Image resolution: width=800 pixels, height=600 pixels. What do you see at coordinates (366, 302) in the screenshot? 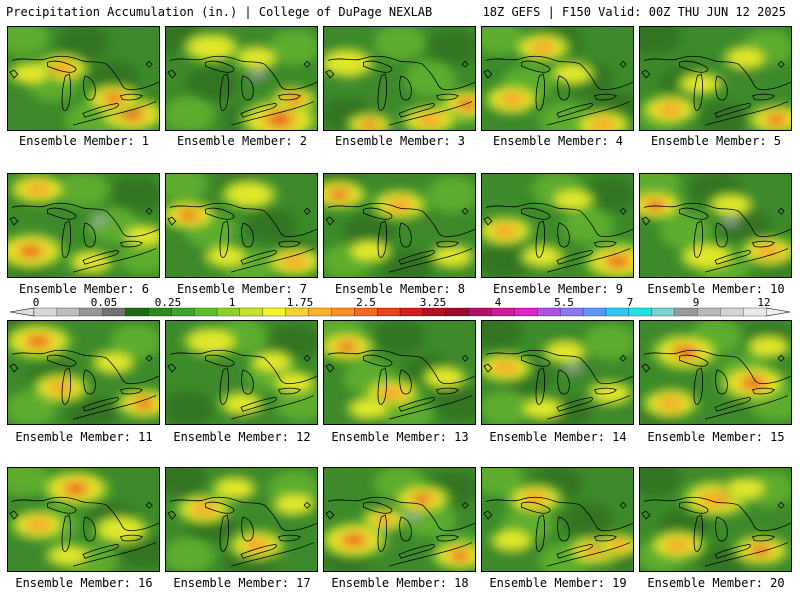
I see `colorbar-tick-label: 2.5` at bounding box center [366, 302].